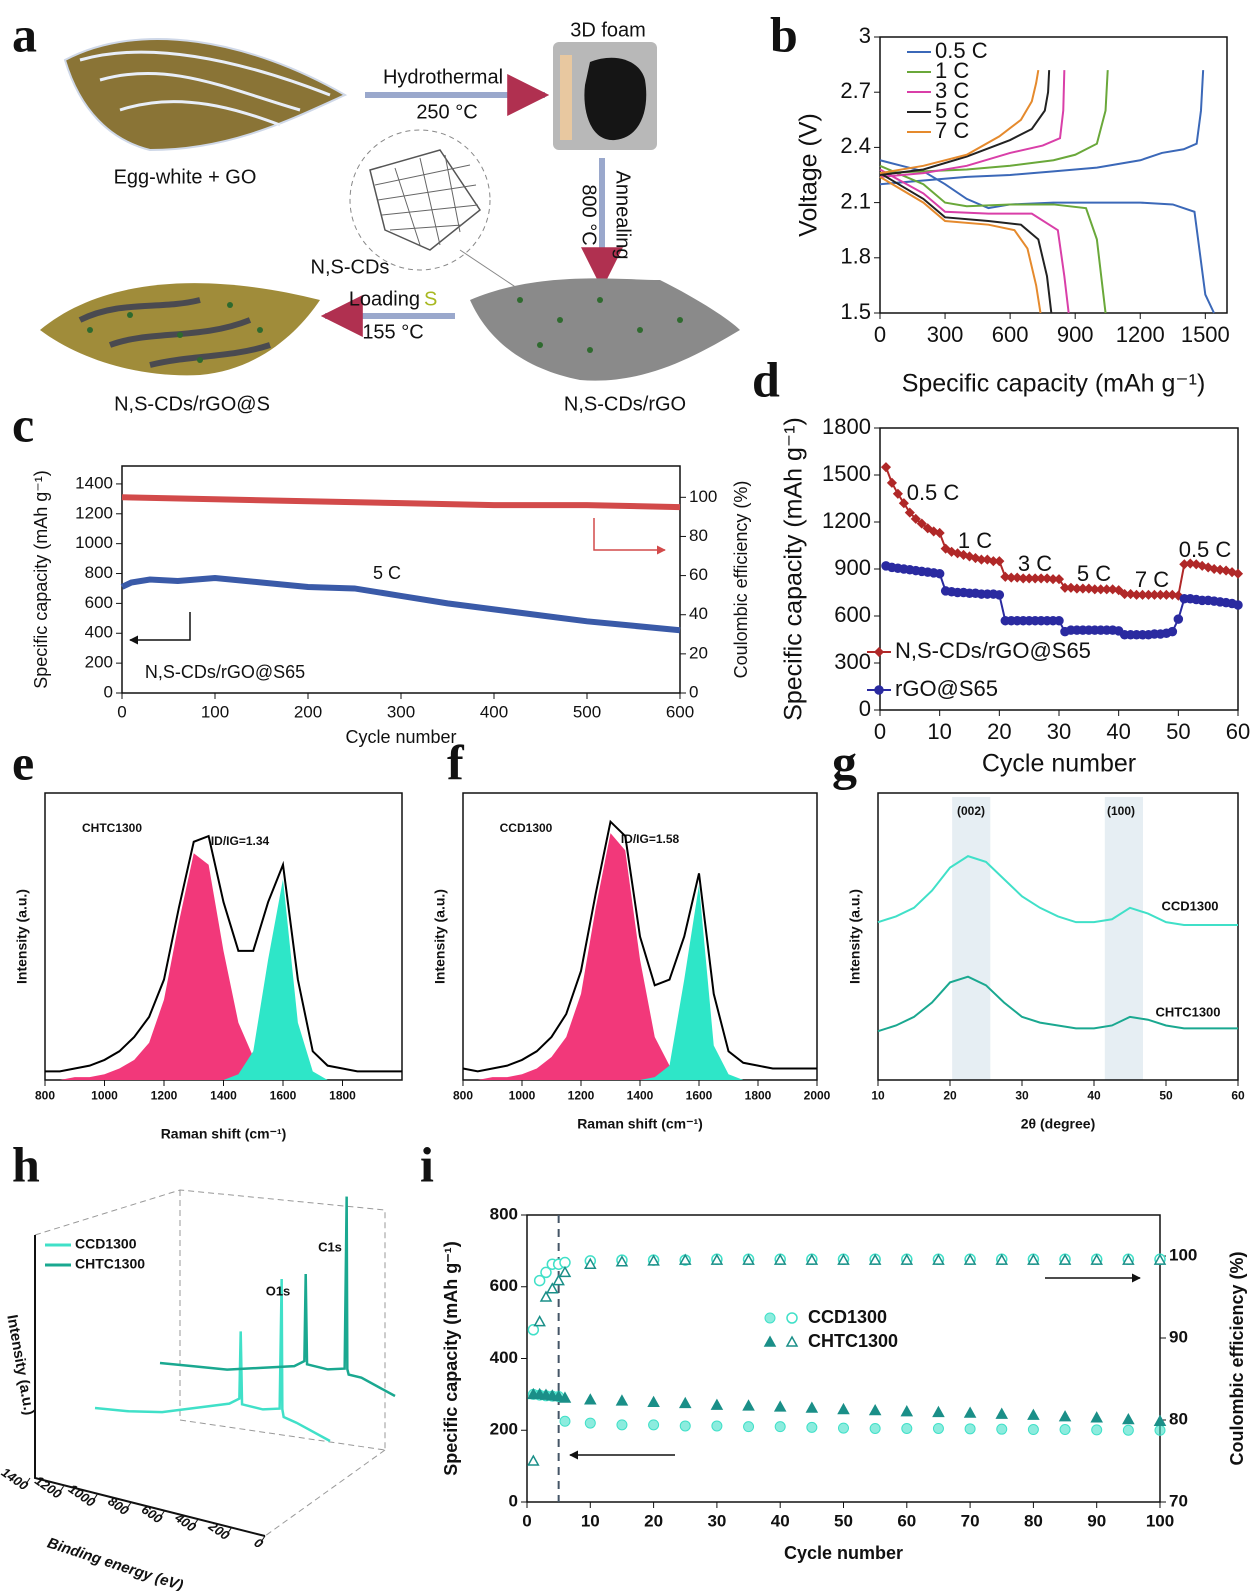 The width and height of the screenshot is (1260, 1591). I want to click on fibers, so click(205, 88).